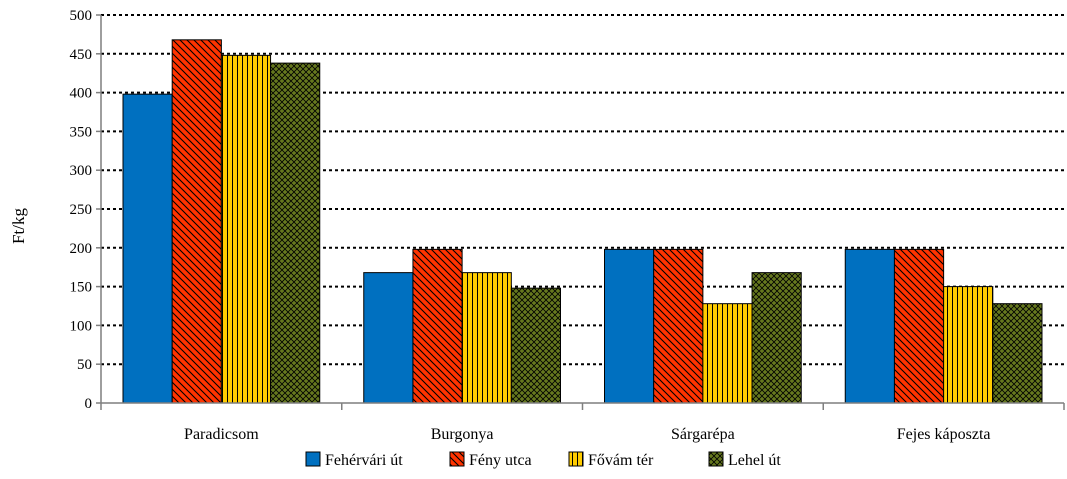 The height and width of the screenshot is (479, 1067). What do you see at coordinates (364, 460) in the screenshot?
I see `legend-label: Fehérvári út` at bounding box center [364, 460].